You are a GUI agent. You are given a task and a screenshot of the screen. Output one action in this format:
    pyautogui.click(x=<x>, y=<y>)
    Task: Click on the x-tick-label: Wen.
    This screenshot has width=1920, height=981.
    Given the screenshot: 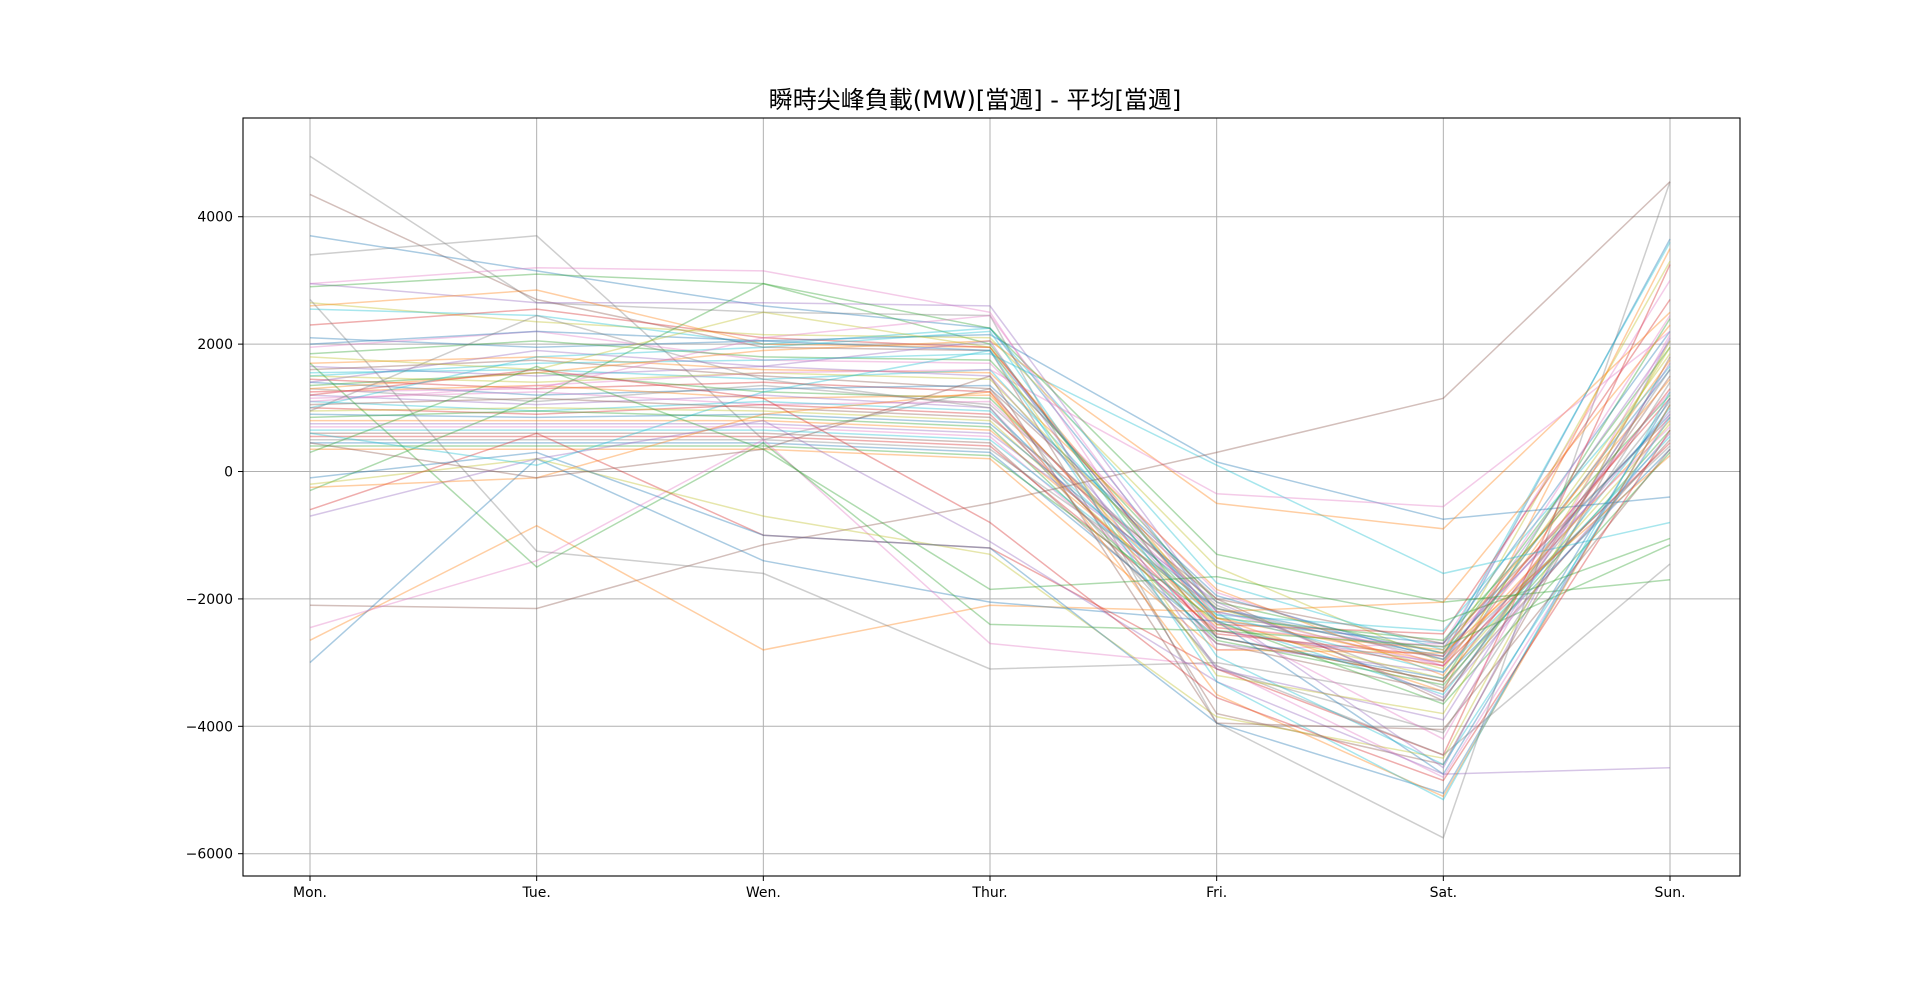 What is the action you would take?
    pyautogui.click(x=763, y=893)
    